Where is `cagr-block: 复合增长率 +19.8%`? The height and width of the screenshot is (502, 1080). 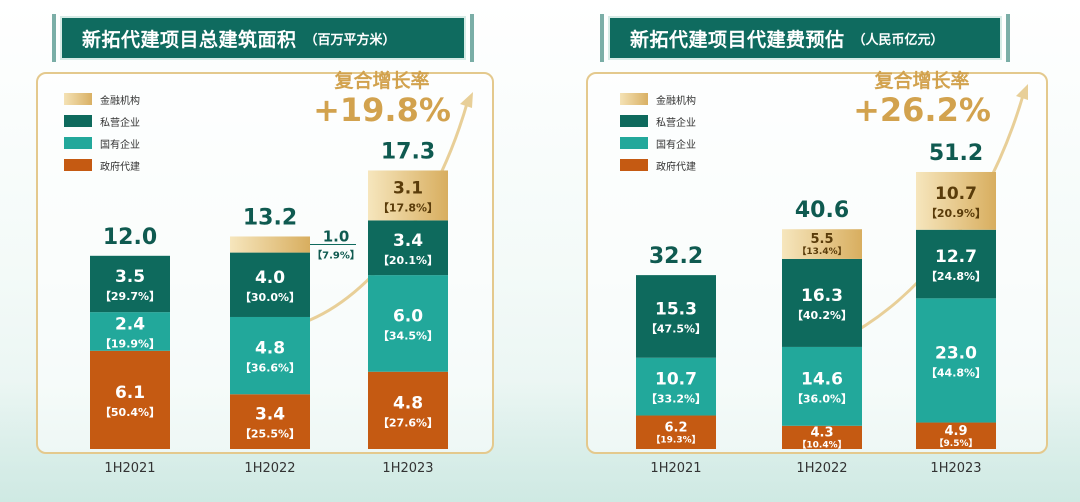
cagr-block: 复合增长率 +19.8% is located at coordinates (382, 97).